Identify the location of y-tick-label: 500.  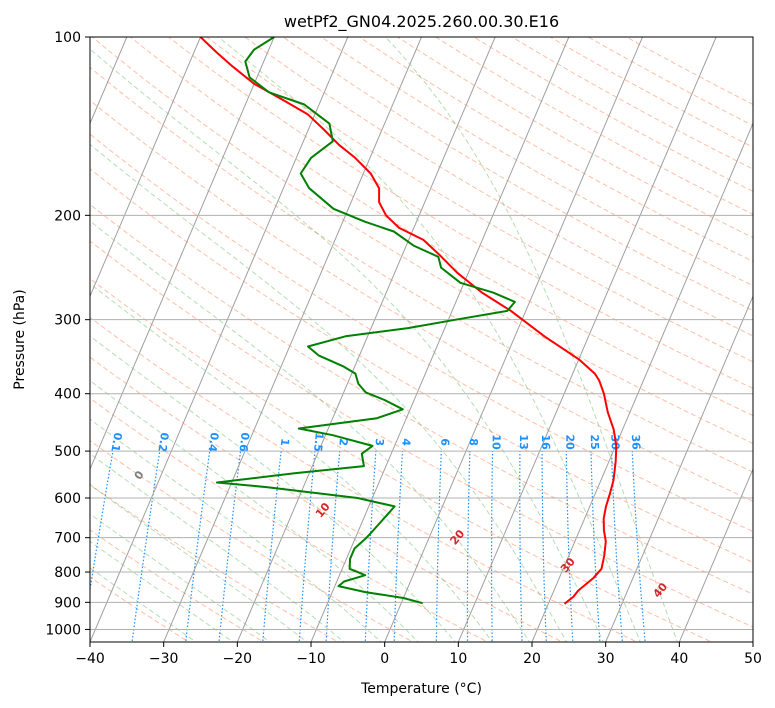
(67, 452).